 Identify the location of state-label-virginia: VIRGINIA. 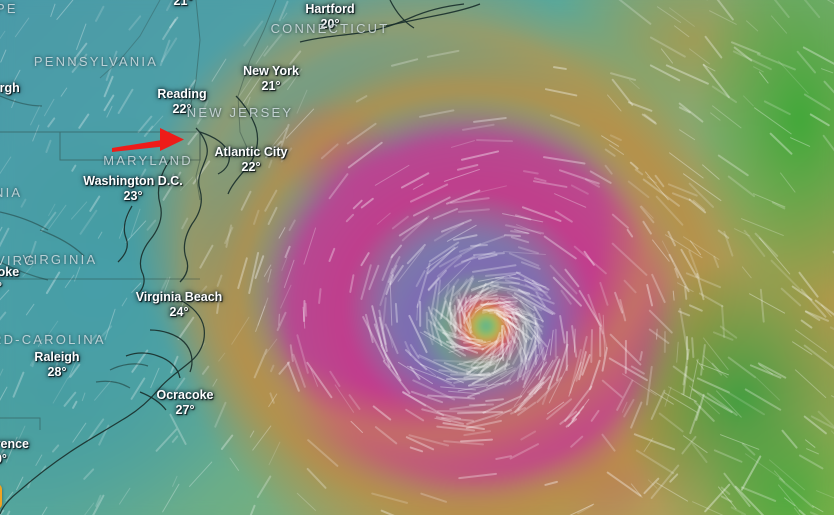
(60, 259).